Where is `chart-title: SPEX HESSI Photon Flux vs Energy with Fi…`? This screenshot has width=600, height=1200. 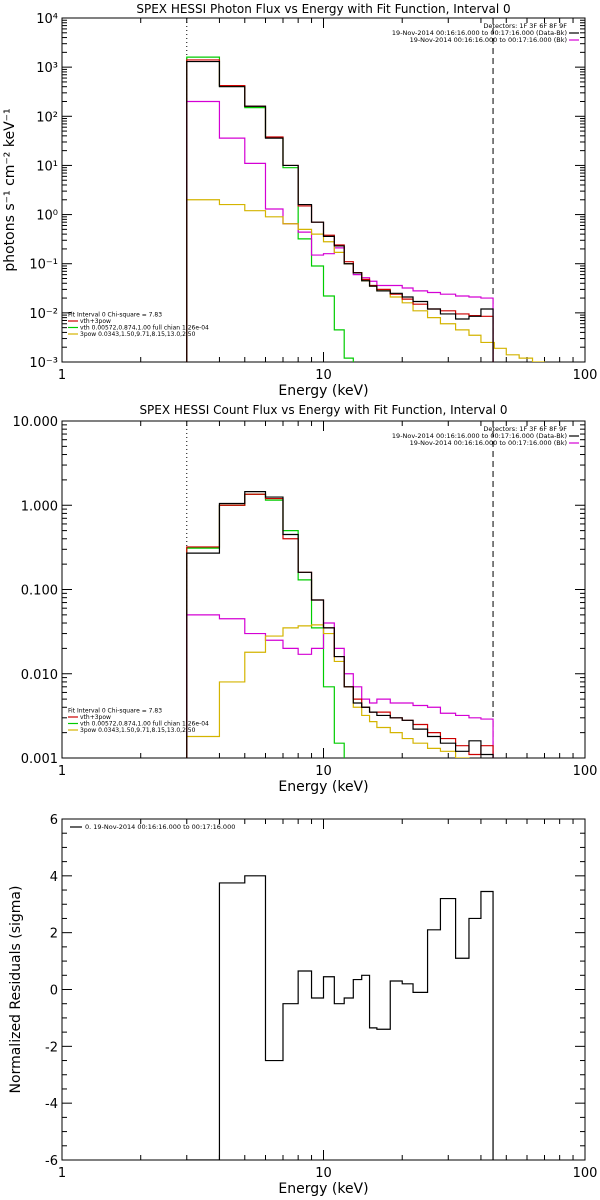 chart-title: SPEX HESSI Photon Flux vs Energy with Fi… is located at coordinates (323, 9).